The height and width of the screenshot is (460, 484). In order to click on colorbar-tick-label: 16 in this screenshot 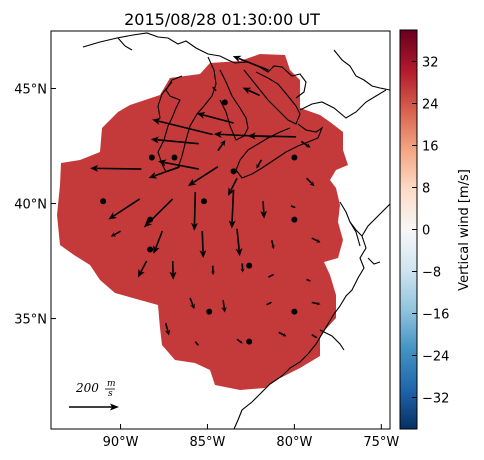, I will do `click(430, 147)`.